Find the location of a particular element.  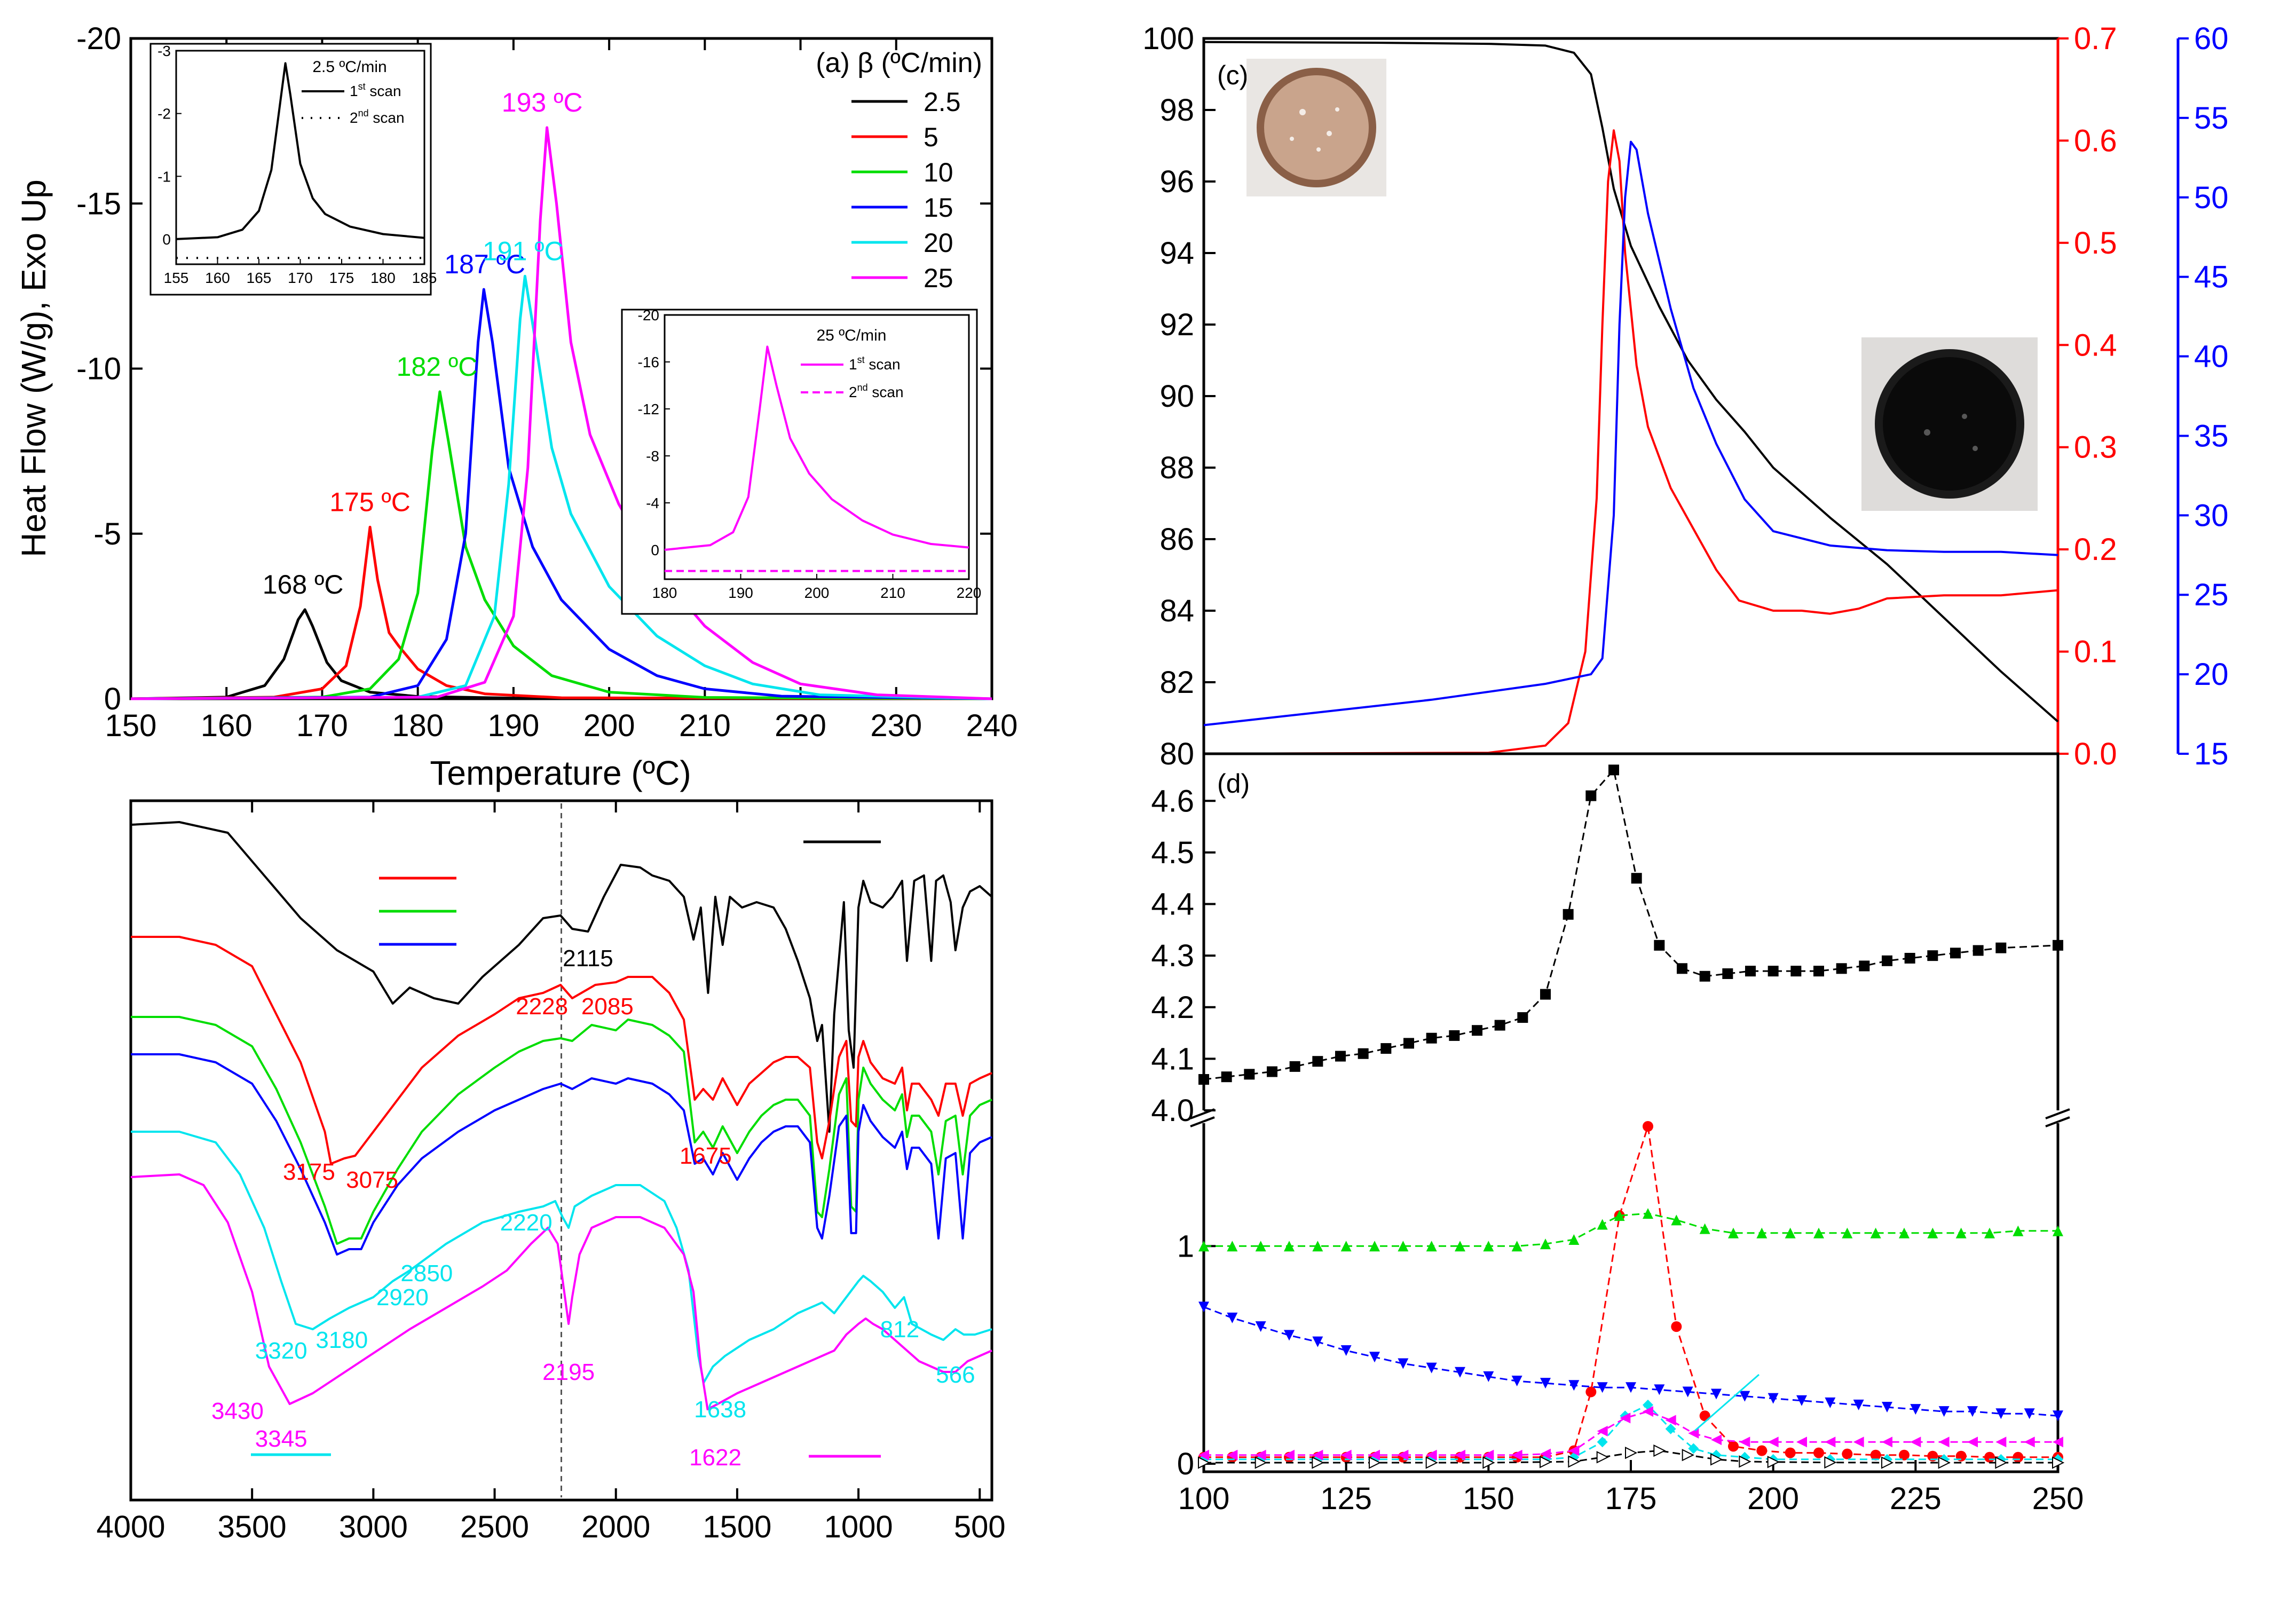

a-x-tick-label: 230 is located at coordinates (896, 726).